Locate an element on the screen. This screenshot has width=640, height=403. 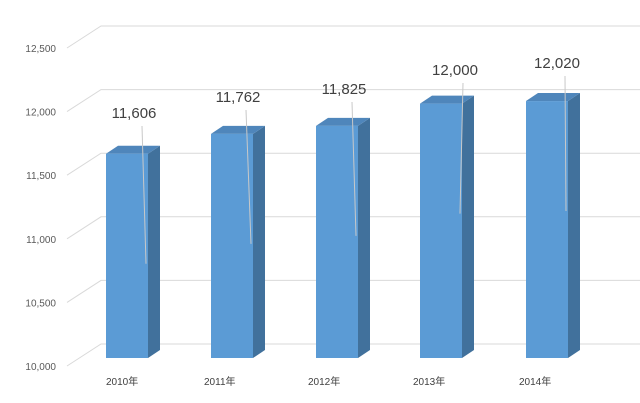
y-tick-label: 11,000 is located at coordinates (41, 240).